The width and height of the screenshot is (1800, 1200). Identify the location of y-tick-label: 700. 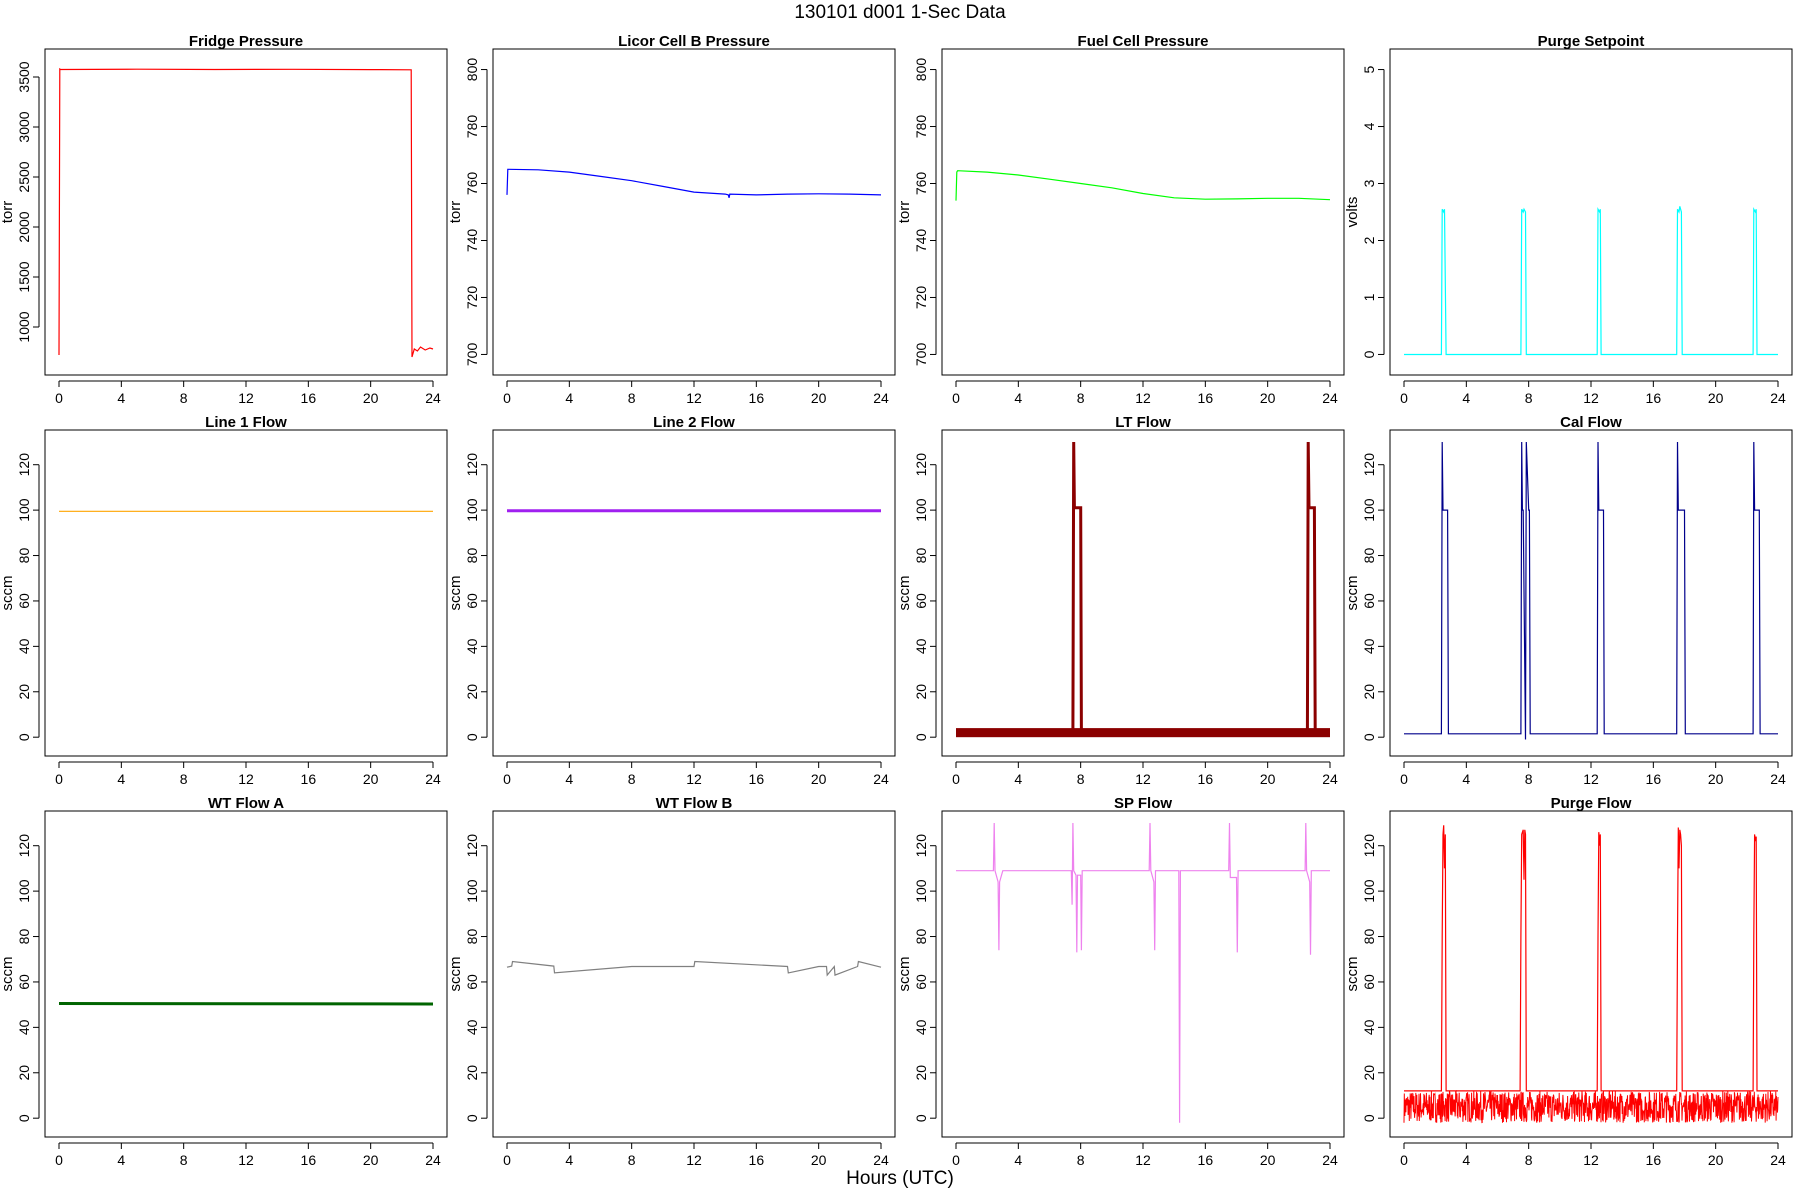
(921, 355).